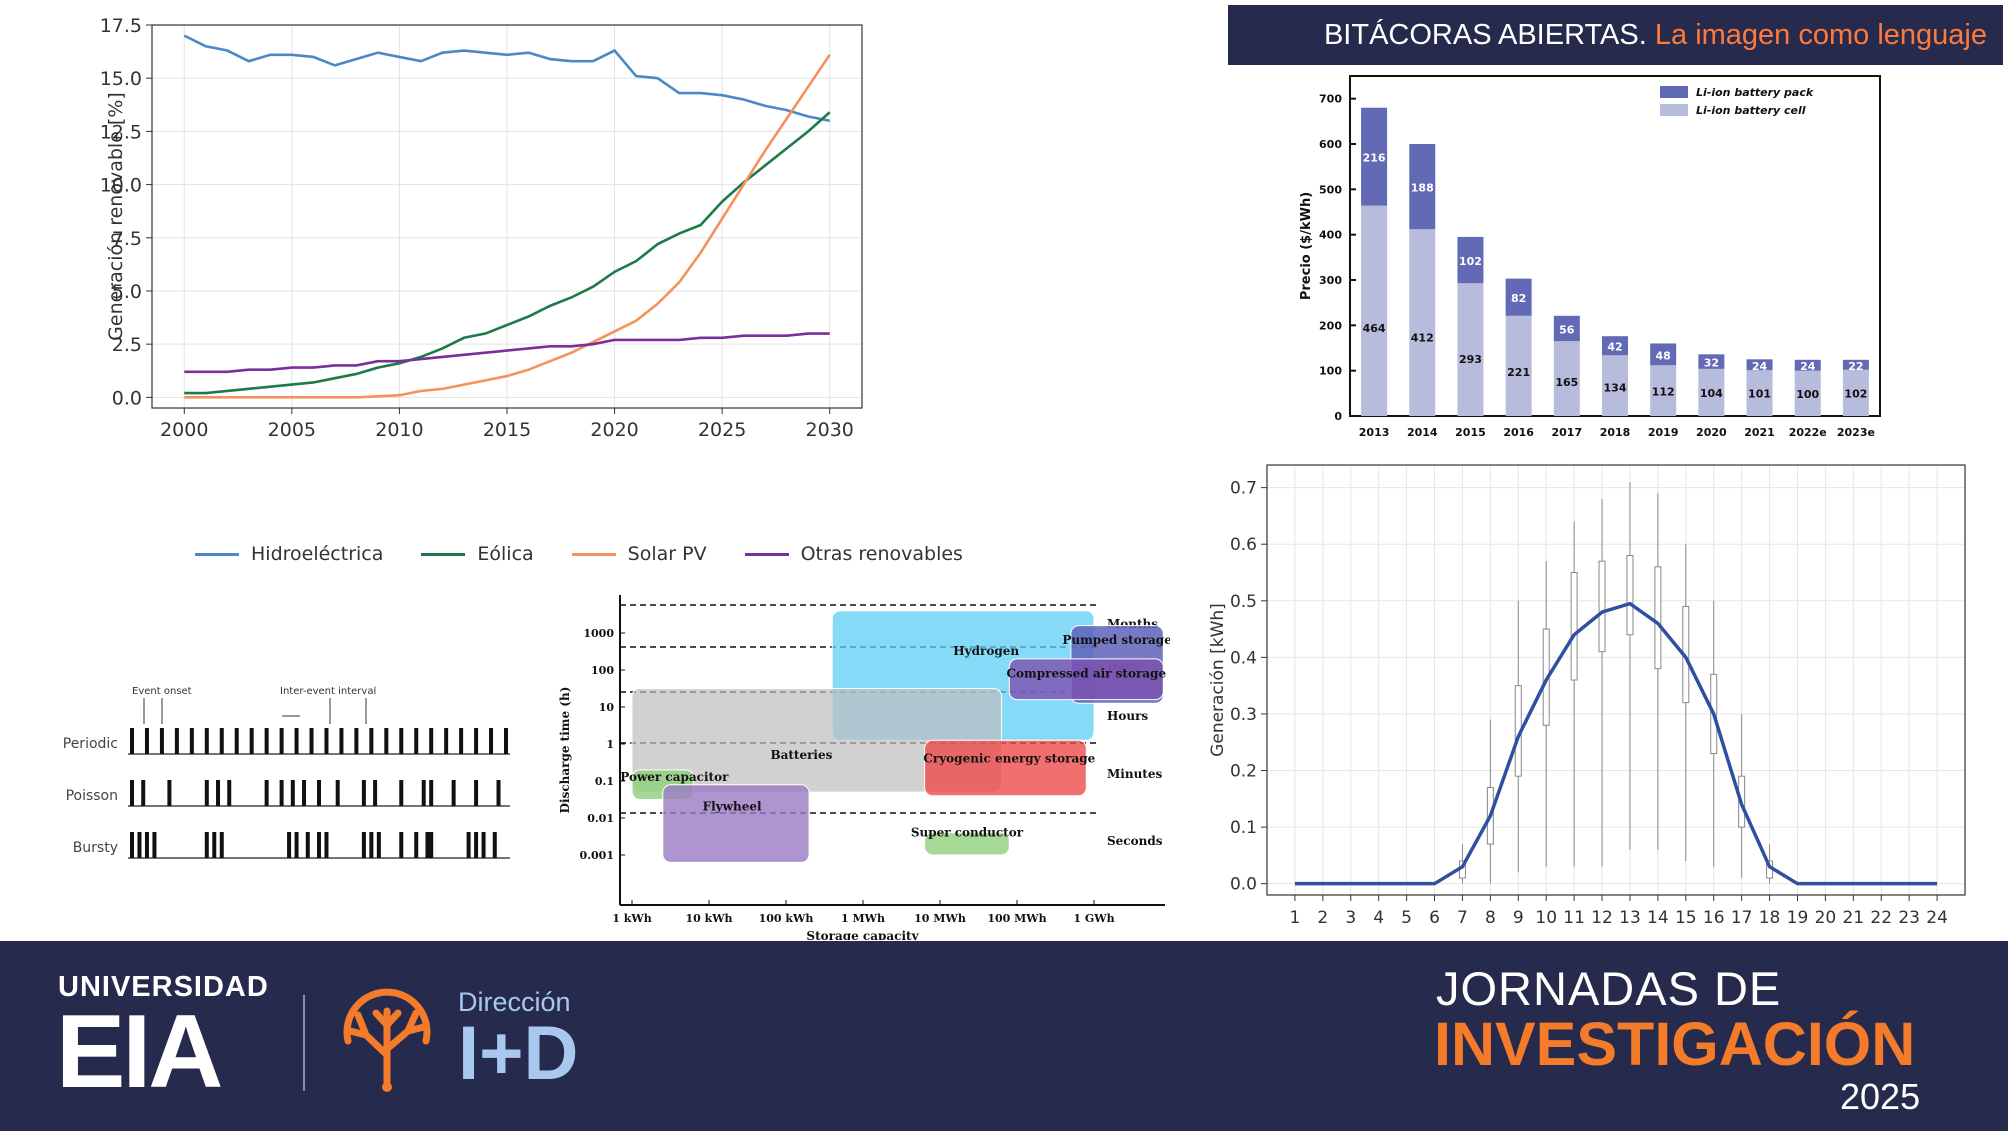  What do you see at coordinates (1374, 432) in the screenshot?
I see `x-tick-label: 2013` at bounding box center [1374, 432].